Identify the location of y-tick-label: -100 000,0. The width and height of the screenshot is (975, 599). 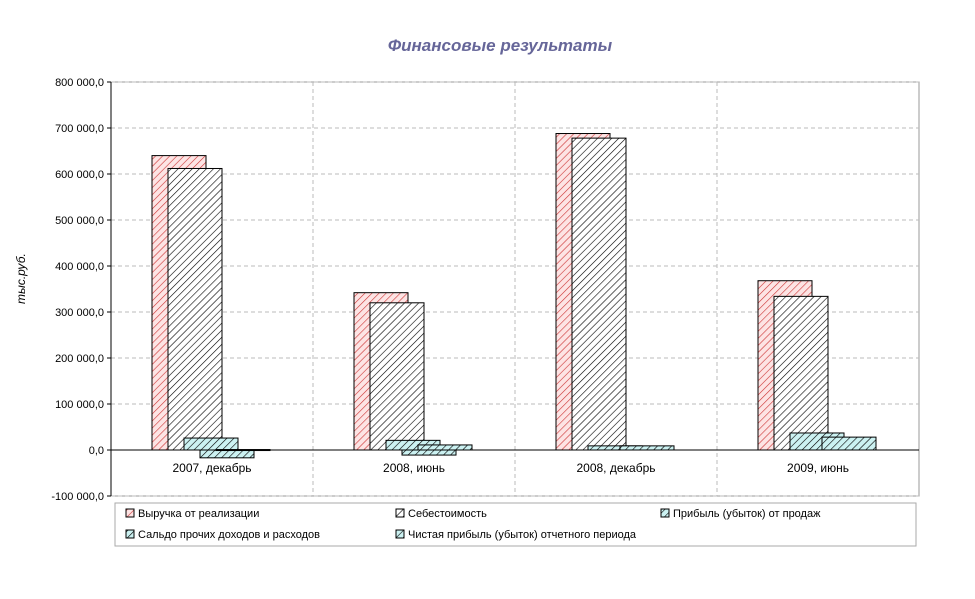
(77, 497).